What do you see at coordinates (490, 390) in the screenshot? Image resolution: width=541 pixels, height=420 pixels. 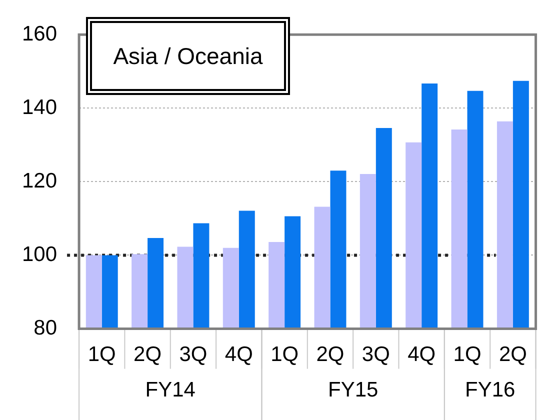 I see `text: FY16` at bounding box center [490, 390].